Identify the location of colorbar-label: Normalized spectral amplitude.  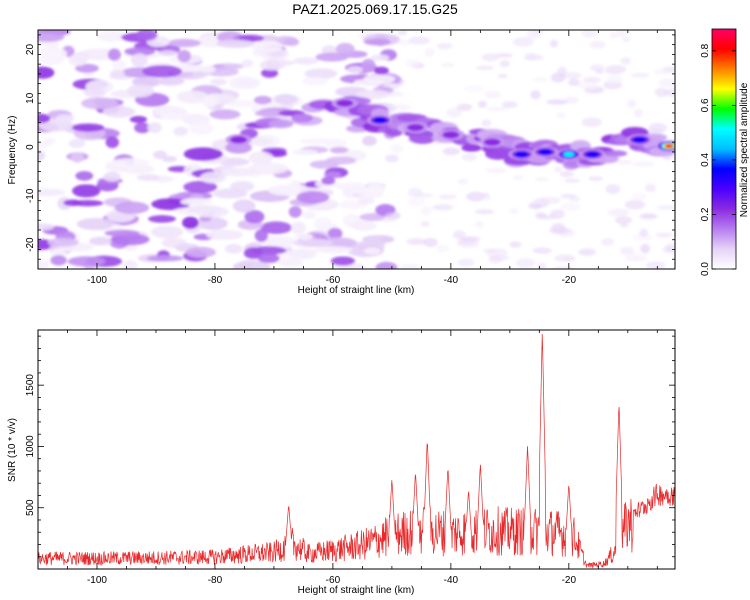
(744, 149).